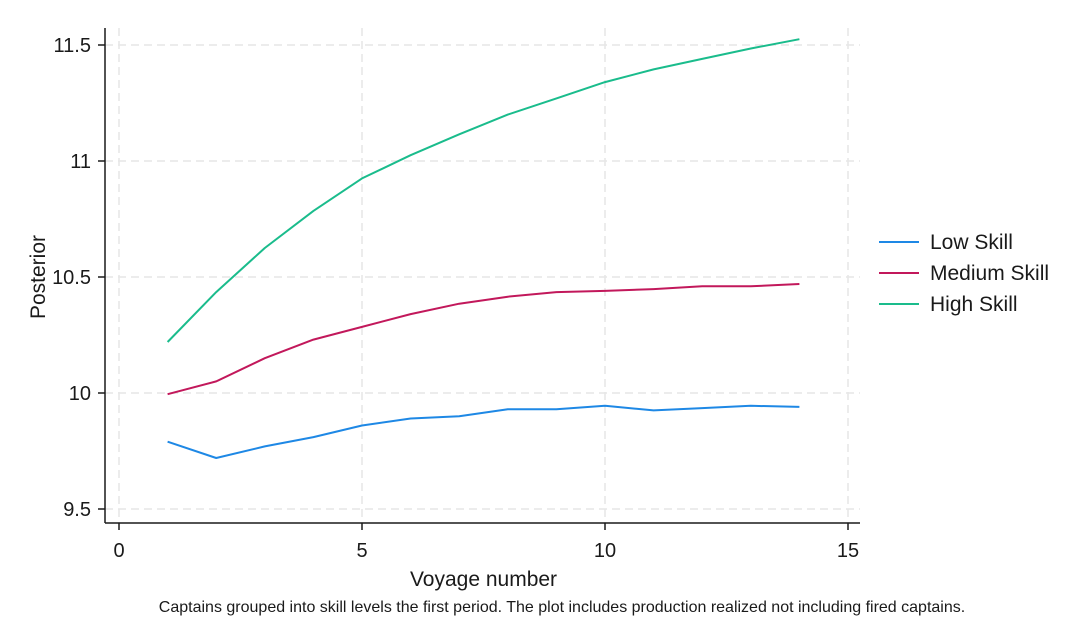 Image resolution: width=1071 pixels, height=643 pixels. What do you see at coordinates (848, 551) in the screenshot?
I see `x-tick-label: 15` at bounding box center [848, 551].